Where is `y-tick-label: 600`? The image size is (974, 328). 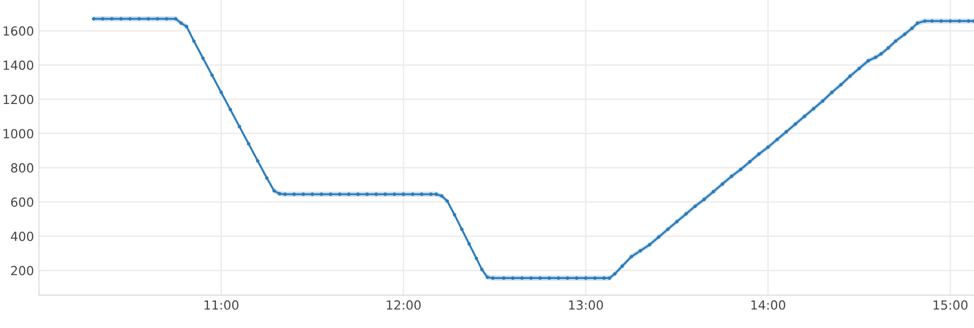
y-tick-label: 600 is located at coordinates (22, 202).